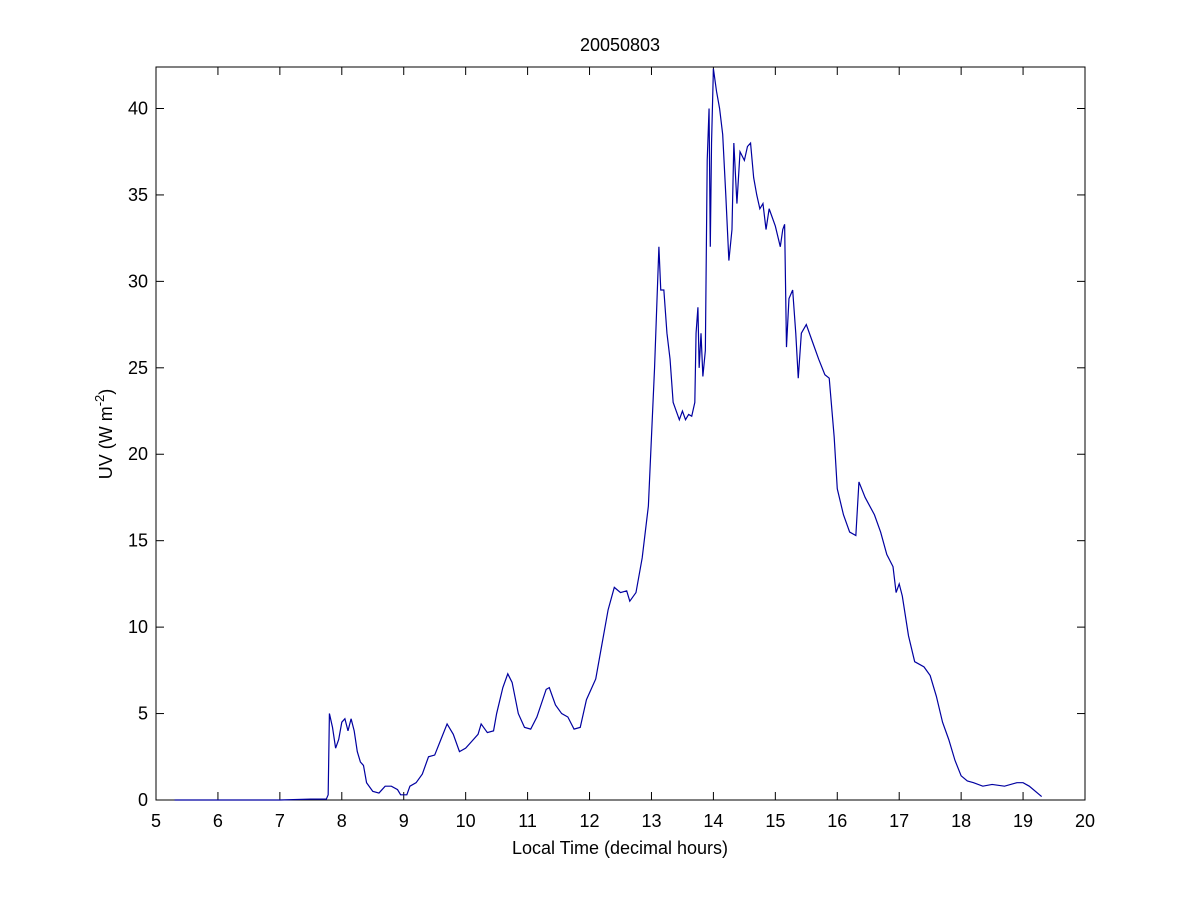  Describe the element at coordinates (1023, 821) in the screenshot. I see `x-tick-label: 19` at that location.